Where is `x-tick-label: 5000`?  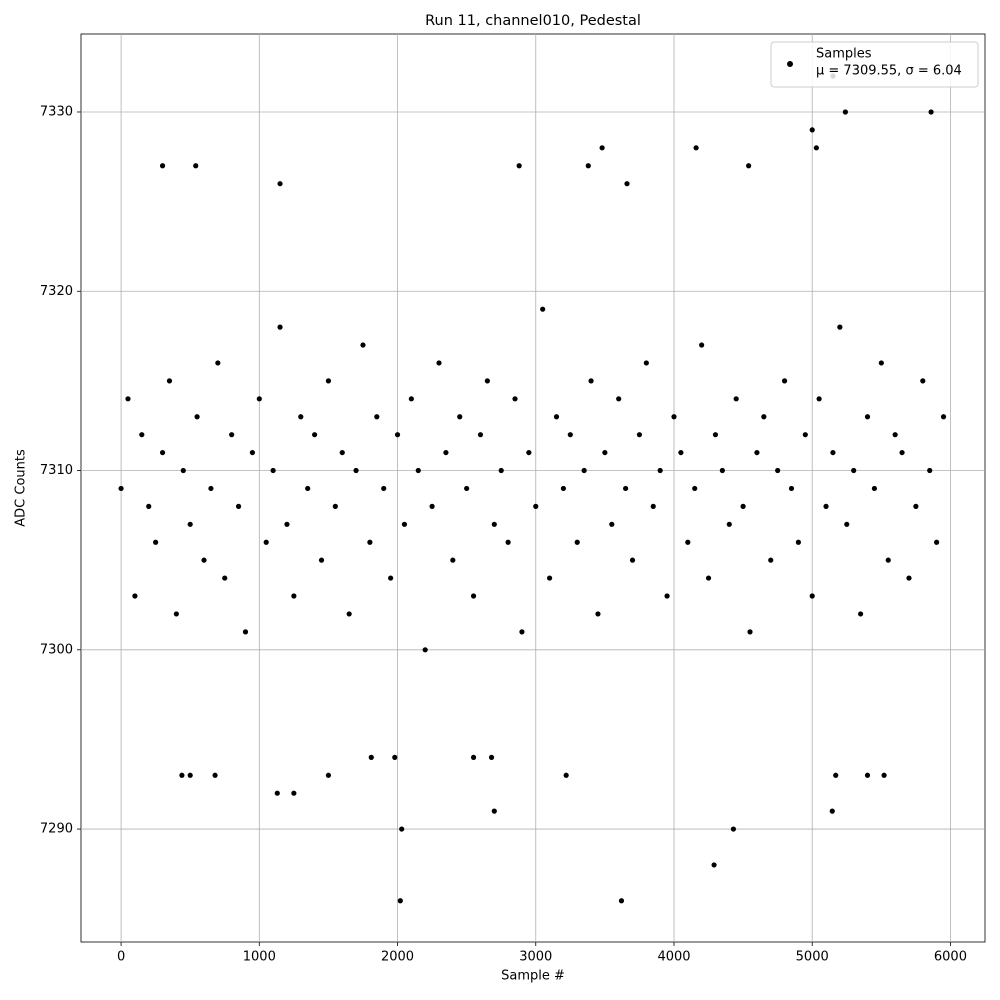
x-tick-label: 5000 is located at coordinates (812, 957).